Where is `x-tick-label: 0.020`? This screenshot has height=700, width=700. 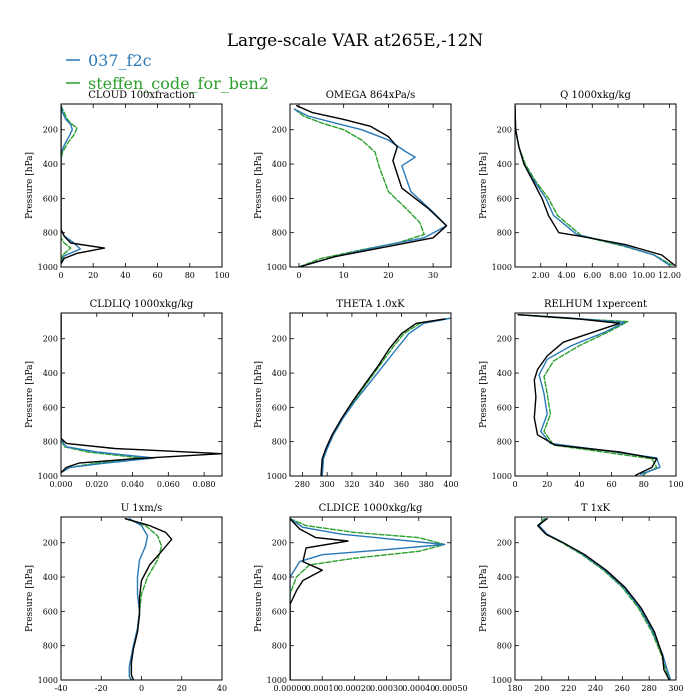 x-tick-label: 0.020 is located at coordinates (96, 484).